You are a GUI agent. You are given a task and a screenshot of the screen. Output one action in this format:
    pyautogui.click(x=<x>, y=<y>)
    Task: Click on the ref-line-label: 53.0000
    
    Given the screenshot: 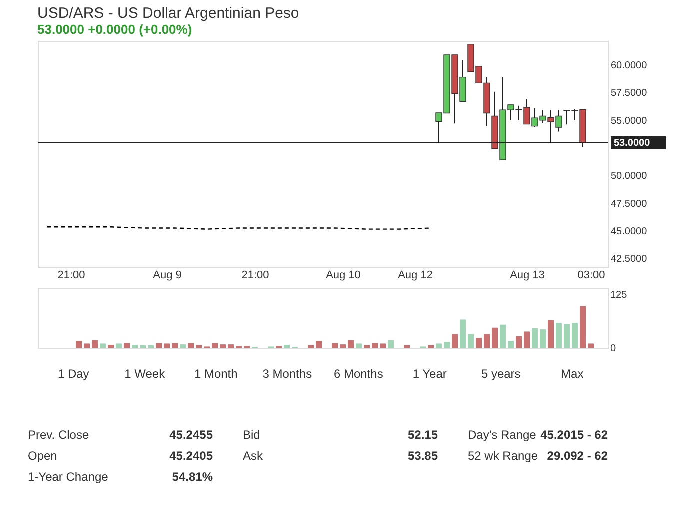 What is the action you would take?
    pyautogui.click(x=632, y=143)
    